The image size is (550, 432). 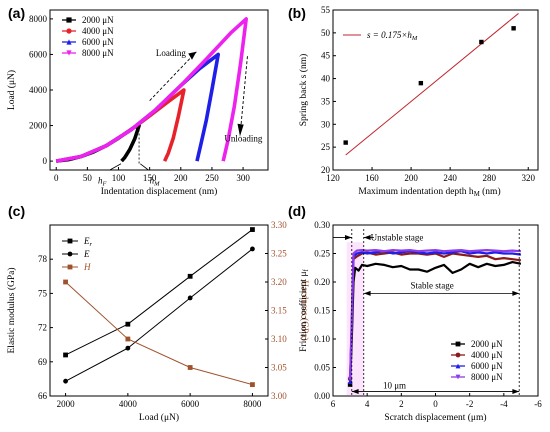 I want to click on x-tick-label: 240, so click(x=450, y=178).